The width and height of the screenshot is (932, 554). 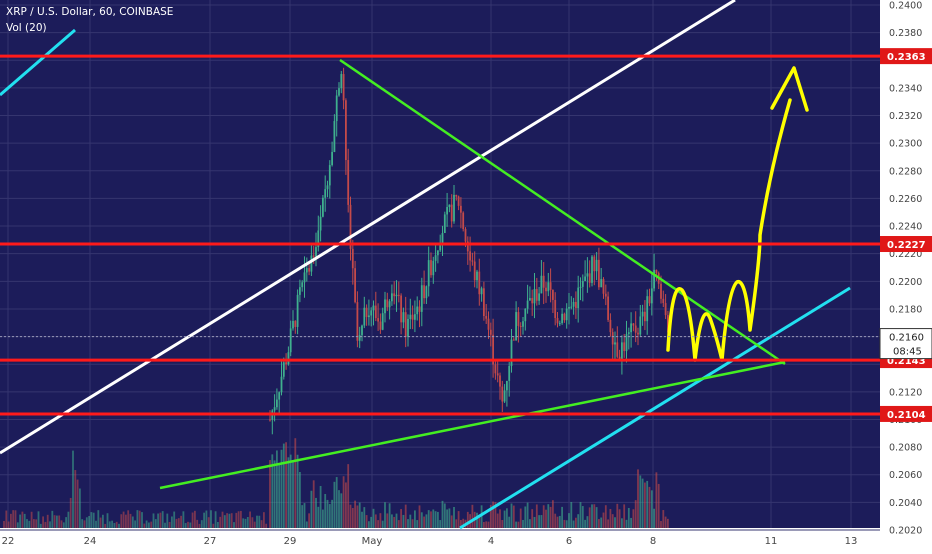 I want to click on price-level-tags: 0.2363 0.2227 0.2143 0.2104 0.2160 08:45, so click(x=905, y=235).